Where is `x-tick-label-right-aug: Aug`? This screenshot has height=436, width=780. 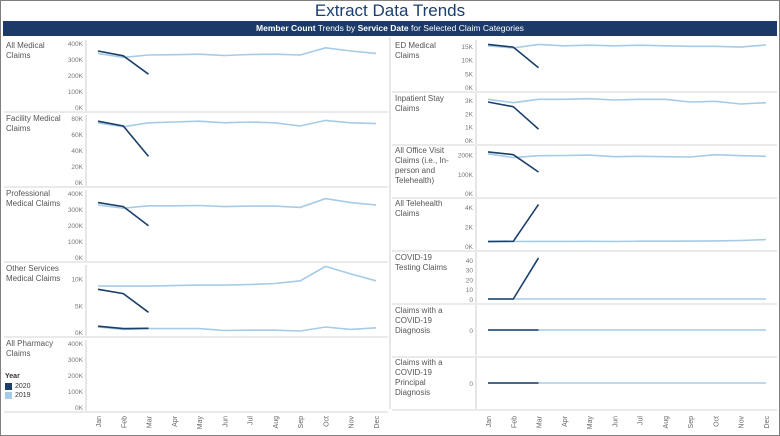 x-tick-label-right-aug: Aug is located at coordinates (666, 422).